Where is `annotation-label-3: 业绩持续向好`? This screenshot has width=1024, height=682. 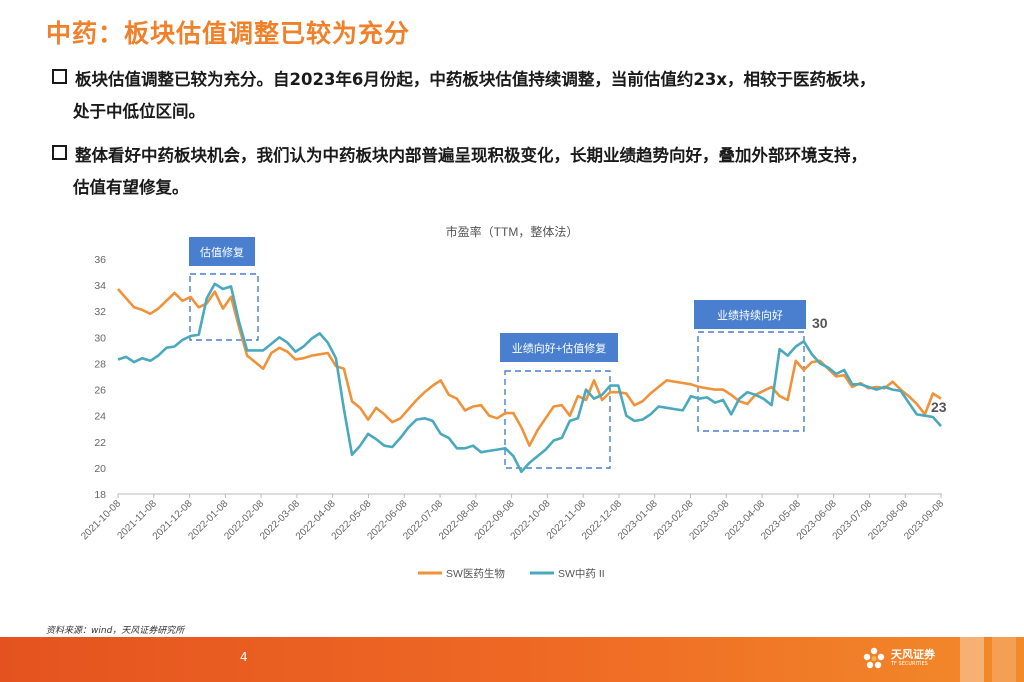
annotation-label-3: 业绩持续向好 is located at coordinates (750, 315).